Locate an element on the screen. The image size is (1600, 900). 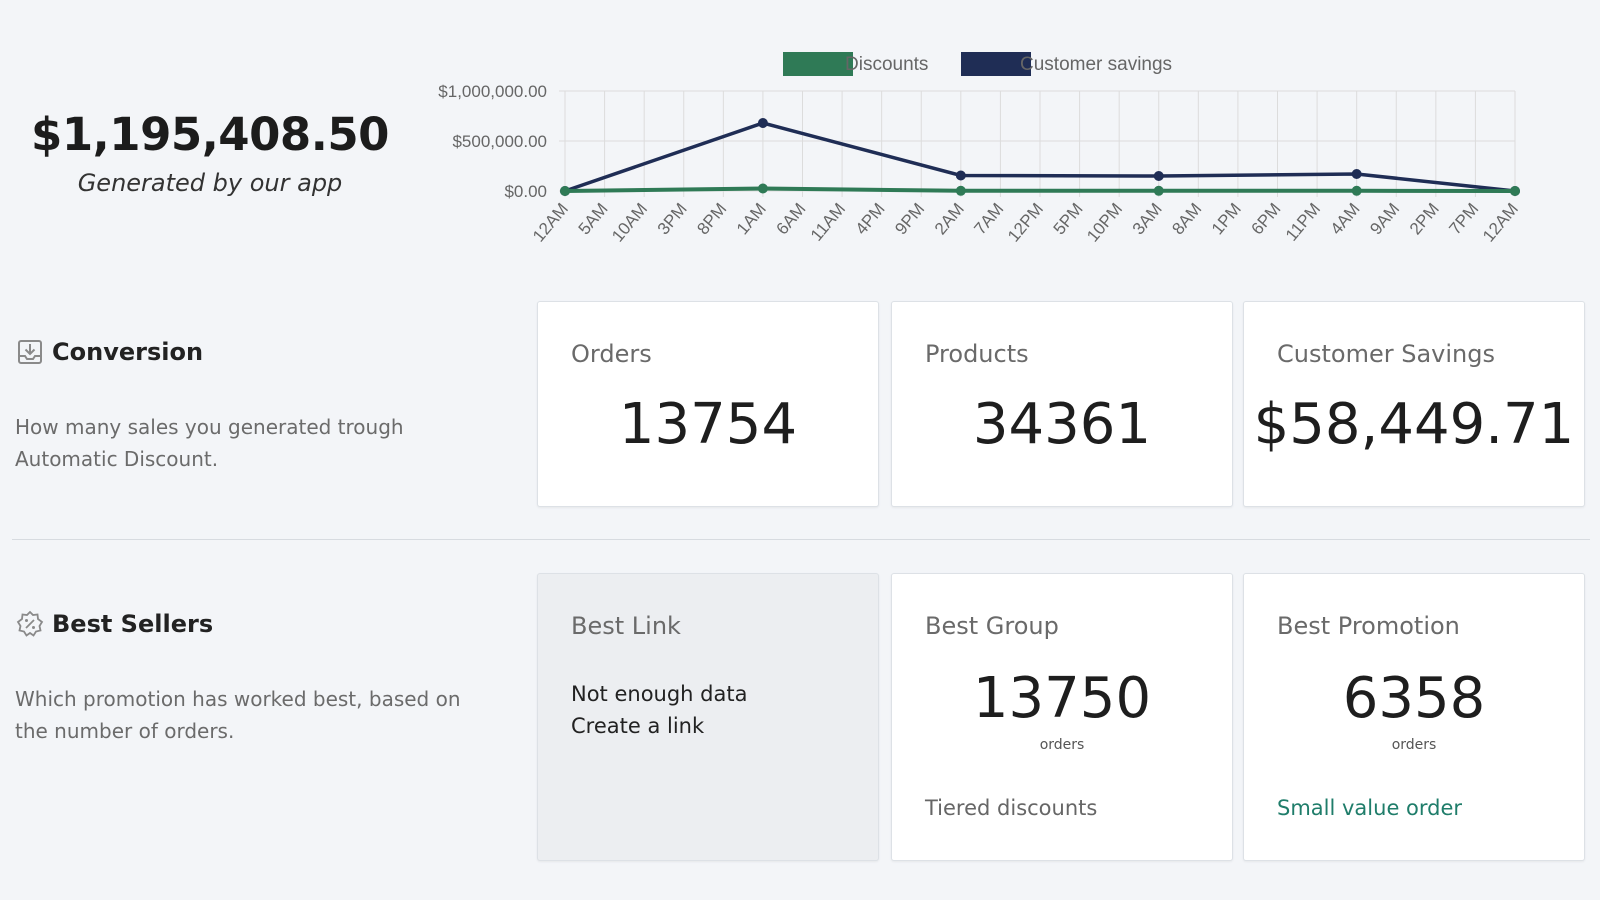
orders-card: Orders 13754 is located at coordinates (708, 404).